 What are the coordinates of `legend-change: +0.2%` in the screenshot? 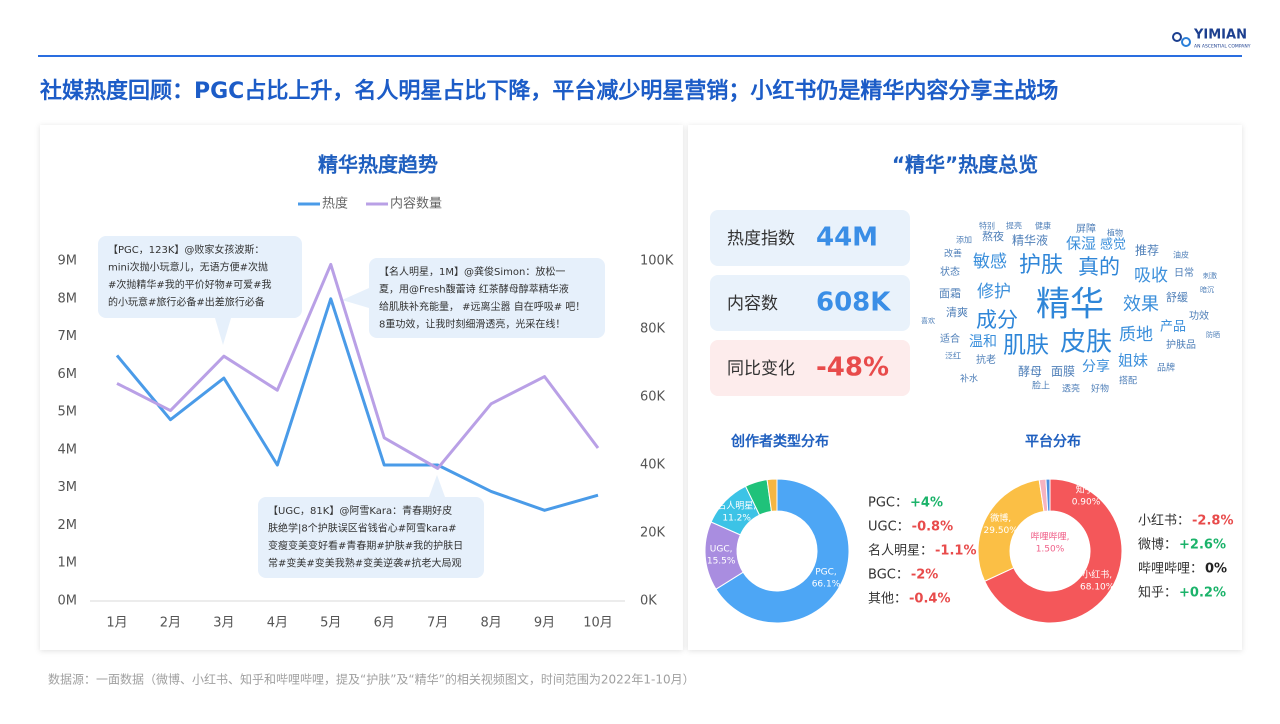 It's located at (1202, 593).